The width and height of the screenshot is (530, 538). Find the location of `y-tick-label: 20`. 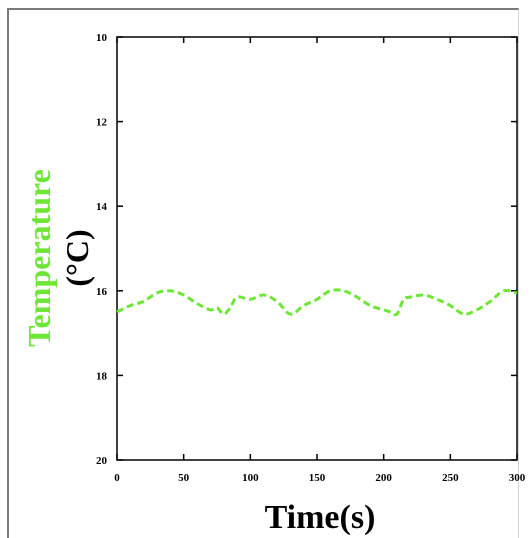

y-tick-label: 20 is located at coordinates (102, 461).